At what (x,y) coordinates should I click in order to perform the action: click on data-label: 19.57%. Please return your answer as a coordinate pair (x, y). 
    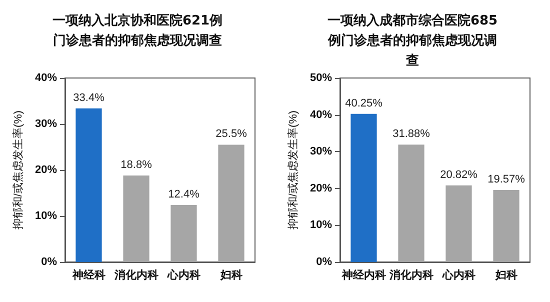
    Looking at the image, I should click on (507, 179).